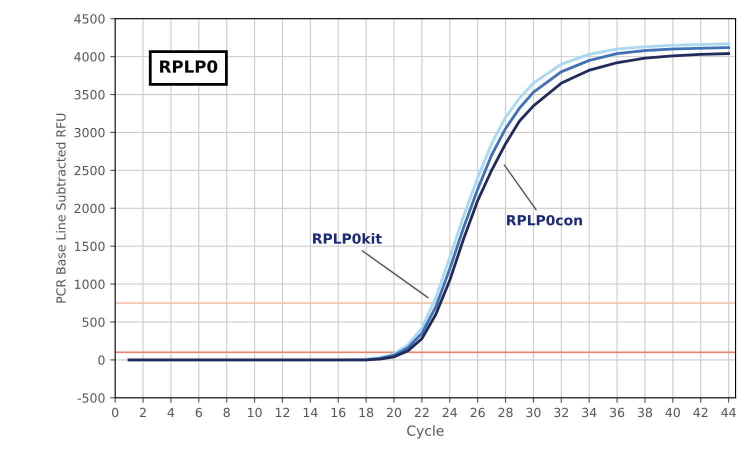 Image resolution: width=743 pixels, height=468 pixels. I want to click on x-tick-label: 18, so click(367, 413).